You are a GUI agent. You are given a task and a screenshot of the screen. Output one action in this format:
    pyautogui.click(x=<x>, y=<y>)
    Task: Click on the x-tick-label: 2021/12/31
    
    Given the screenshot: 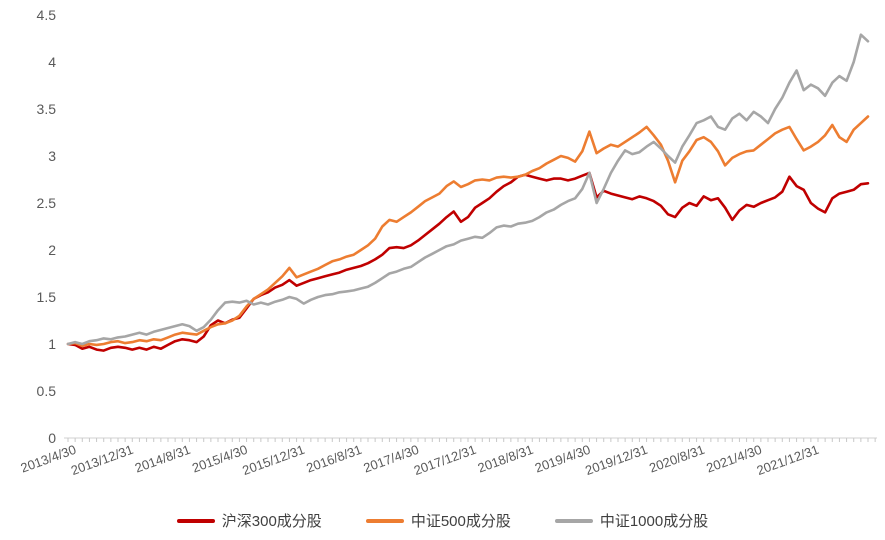 What is the action you would take?
    pyautogui.click(x=788, y=460)
    